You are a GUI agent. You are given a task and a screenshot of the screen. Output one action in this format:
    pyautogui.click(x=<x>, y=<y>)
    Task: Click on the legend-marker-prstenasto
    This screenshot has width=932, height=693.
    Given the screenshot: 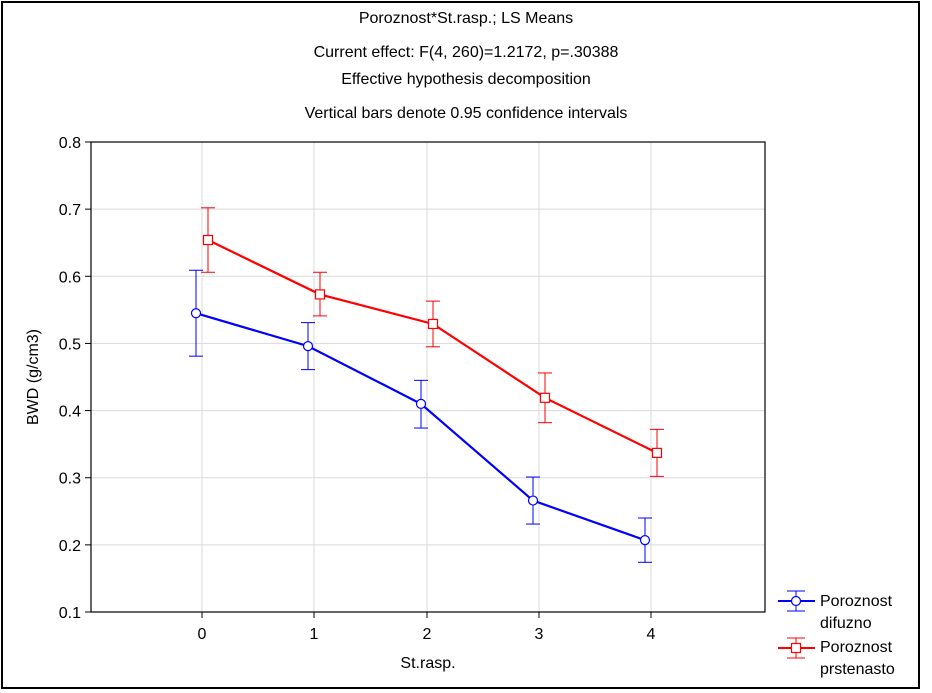 What is the action you would take?
    pyautogui.click(x=796, y=648)
    